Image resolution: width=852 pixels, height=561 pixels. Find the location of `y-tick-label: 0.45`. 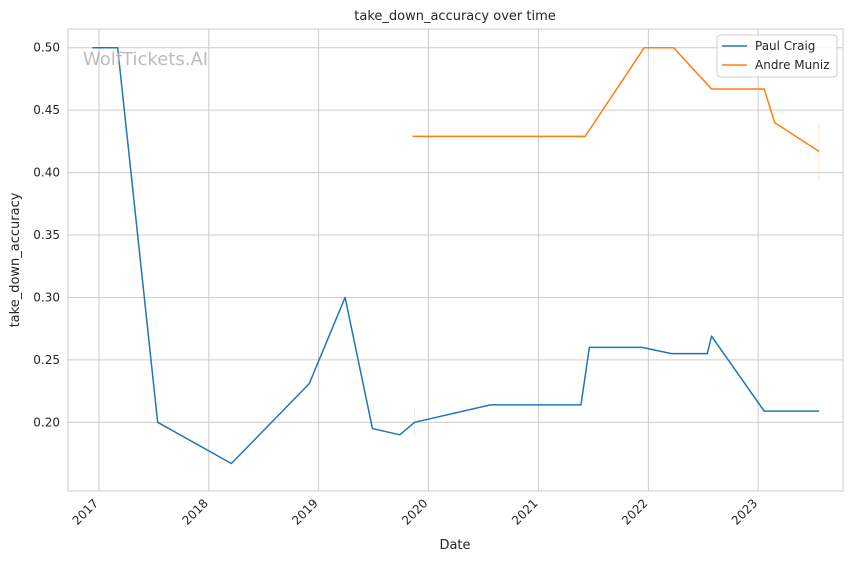

y-tick-label: 0.45 is located at coordinates (46, 110).